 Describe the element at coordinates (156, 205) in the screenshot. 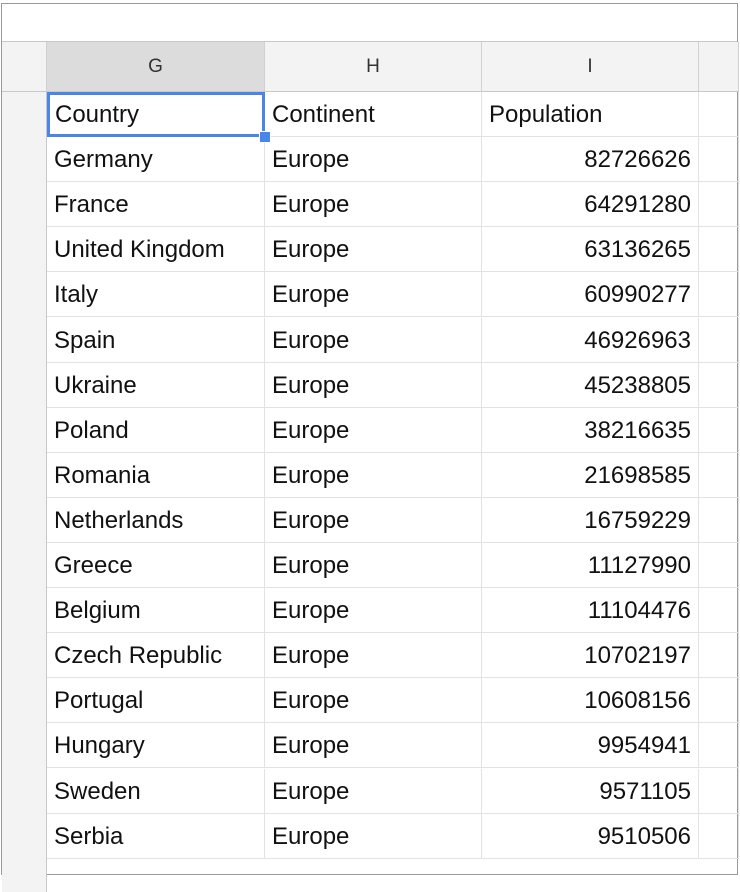

I see `table-cell: France` at that location.